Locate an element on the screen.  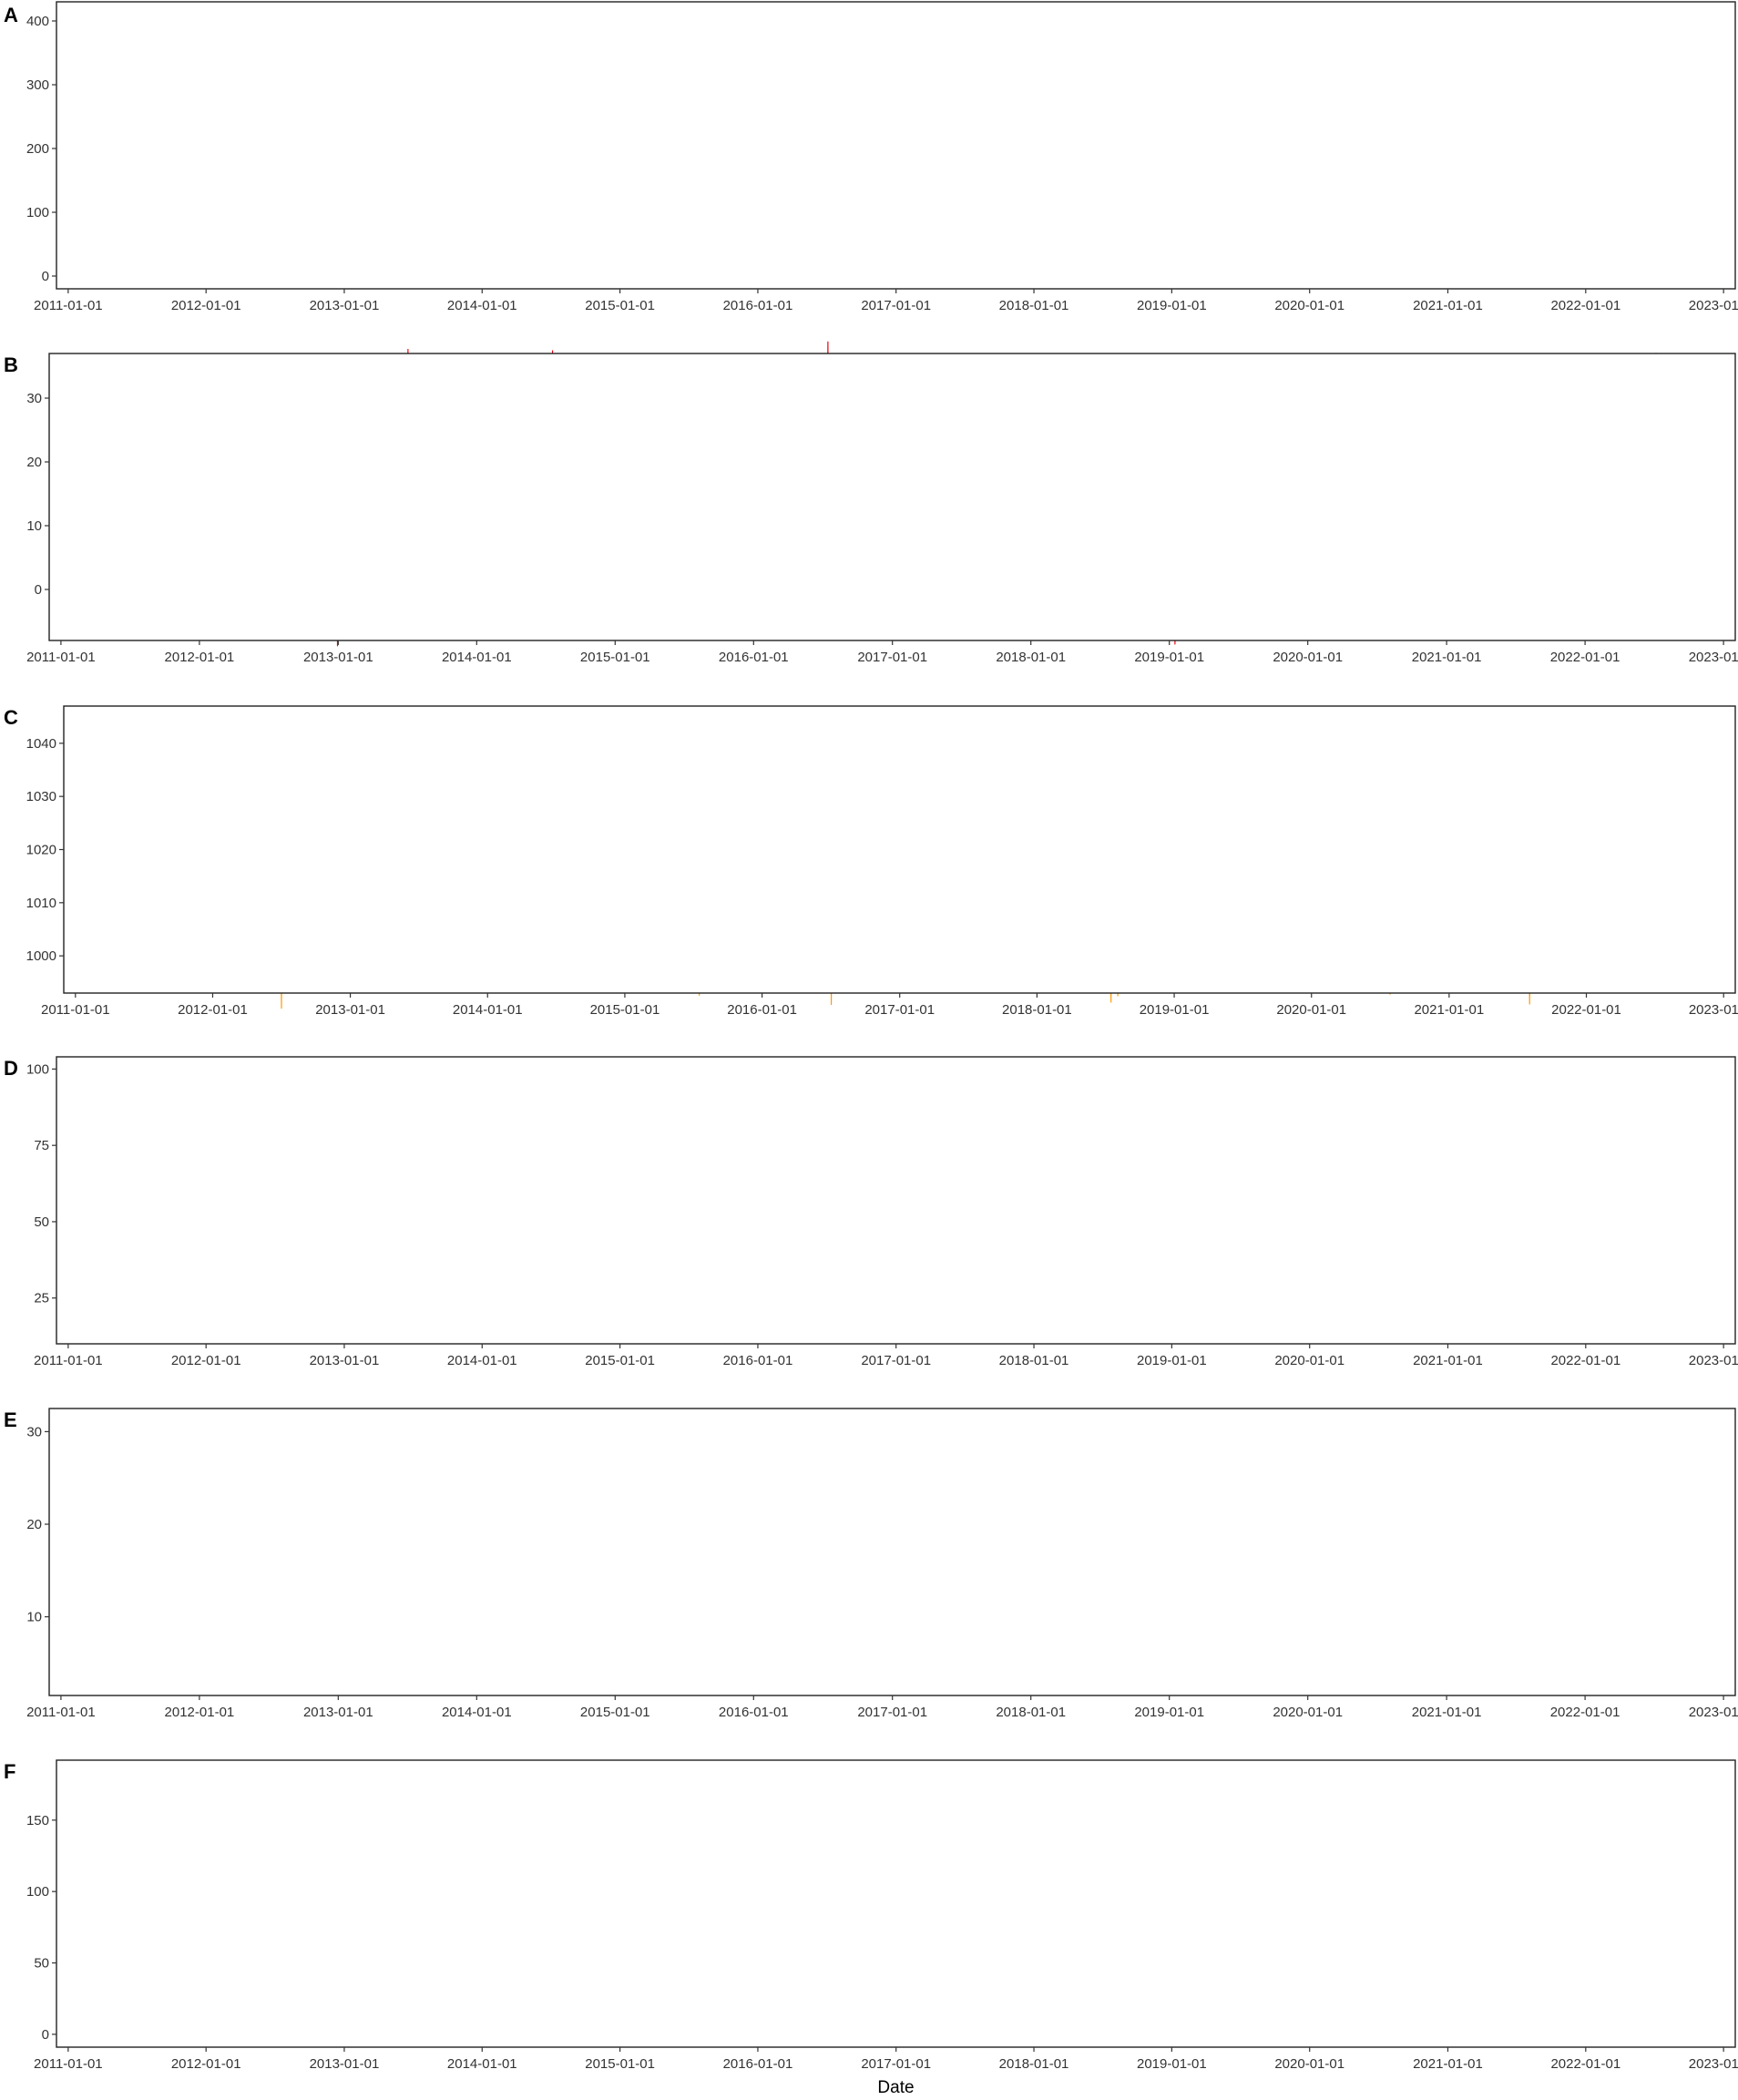
y-tick-label: 1040 is located at coordinates (41, 744).